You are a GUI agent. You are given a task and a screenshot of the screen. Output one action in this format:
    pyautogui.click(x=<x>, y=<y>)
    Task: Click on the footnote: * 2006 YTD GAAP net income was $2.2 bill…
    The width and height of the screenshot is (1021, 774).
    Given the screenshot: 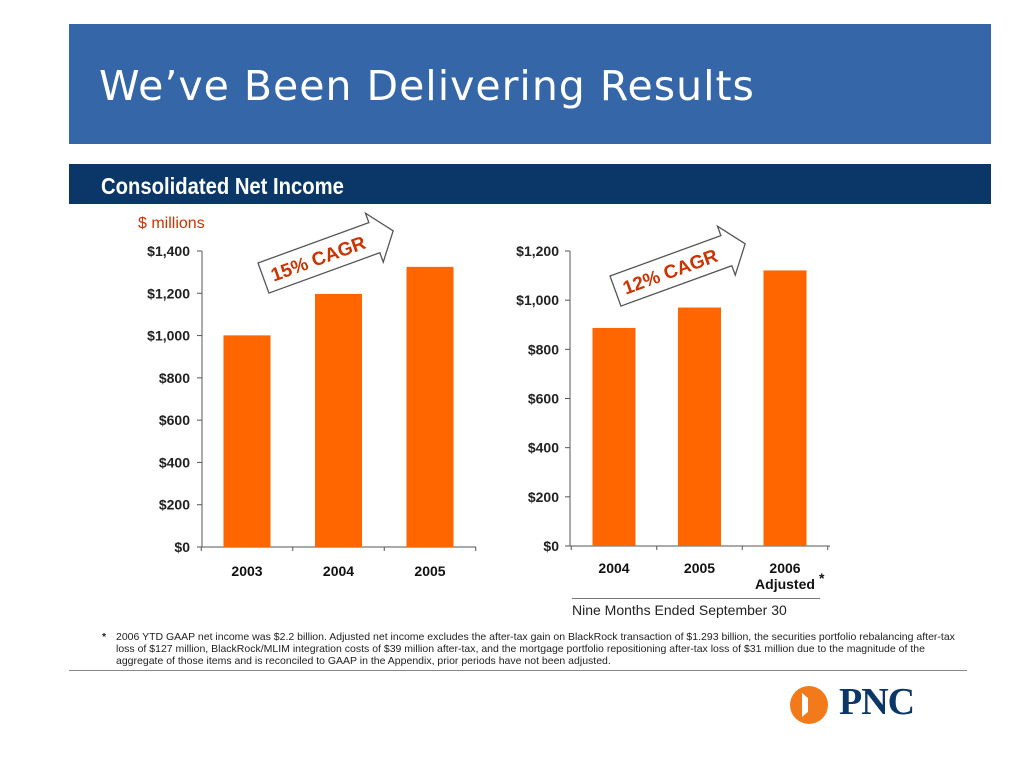 What is the action you would take?
    pyautogui.click(x=532, y=649)
    